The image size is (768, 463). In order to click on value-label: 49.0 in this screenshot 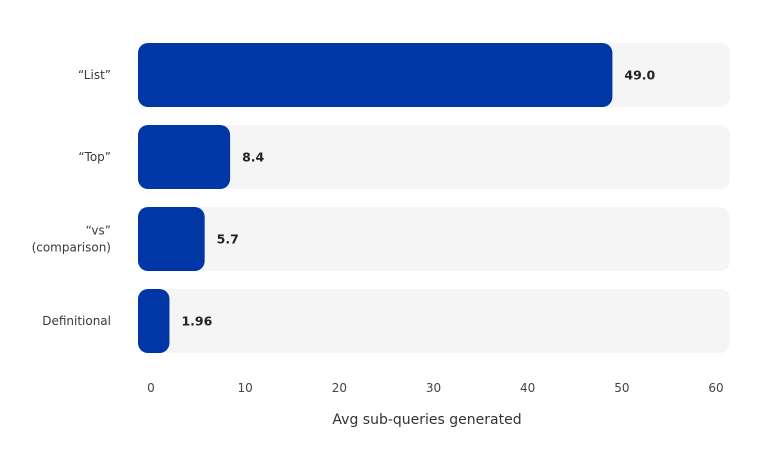, I will do `click(639, 75)`.